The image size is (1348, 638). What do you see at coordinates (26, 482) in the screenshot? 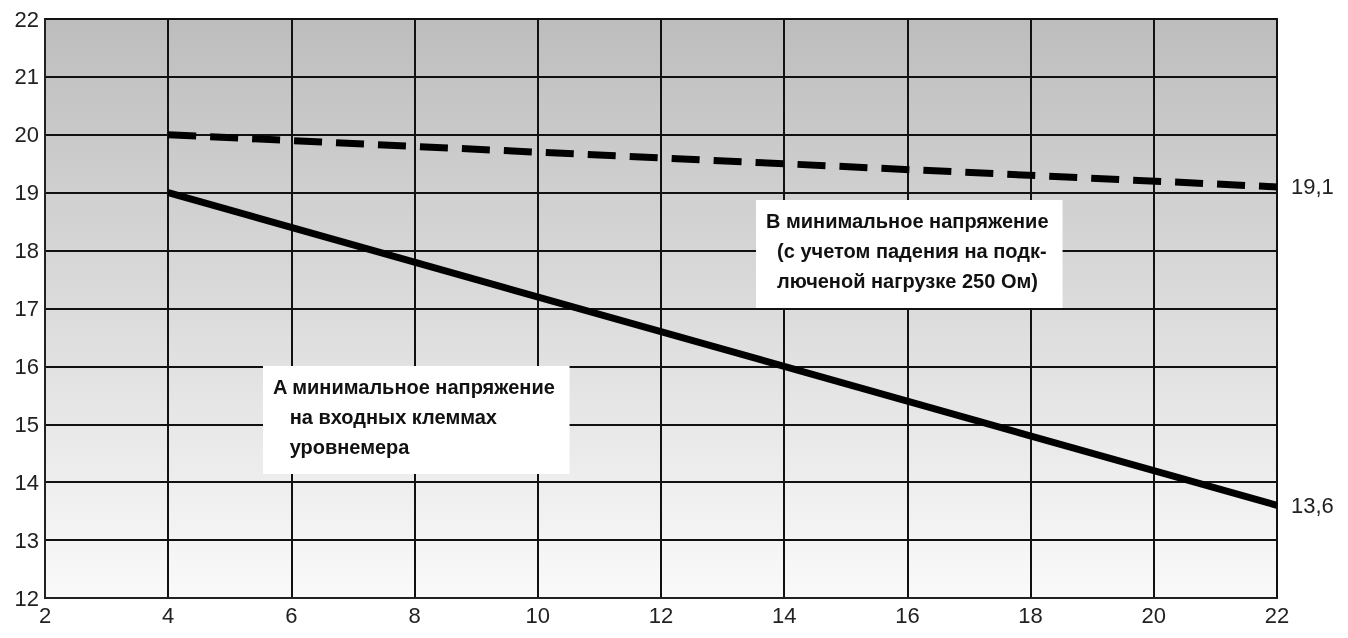
I see `y-tick-label: 14` at bounding box center [26, 482].